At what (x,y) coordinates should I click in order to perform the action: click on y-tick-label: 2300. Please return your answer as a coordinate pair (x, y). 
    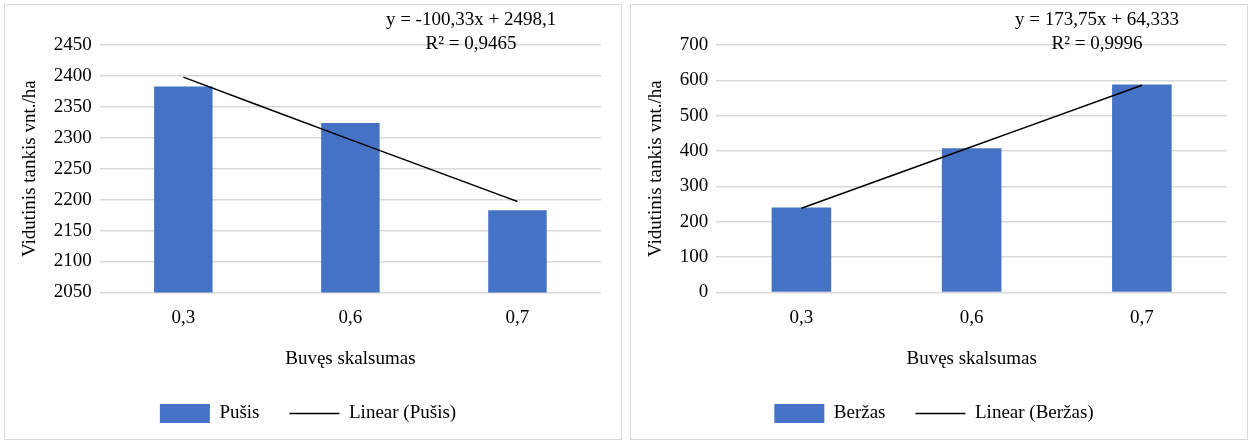
    Looking at the image, I should click on (72, 136).